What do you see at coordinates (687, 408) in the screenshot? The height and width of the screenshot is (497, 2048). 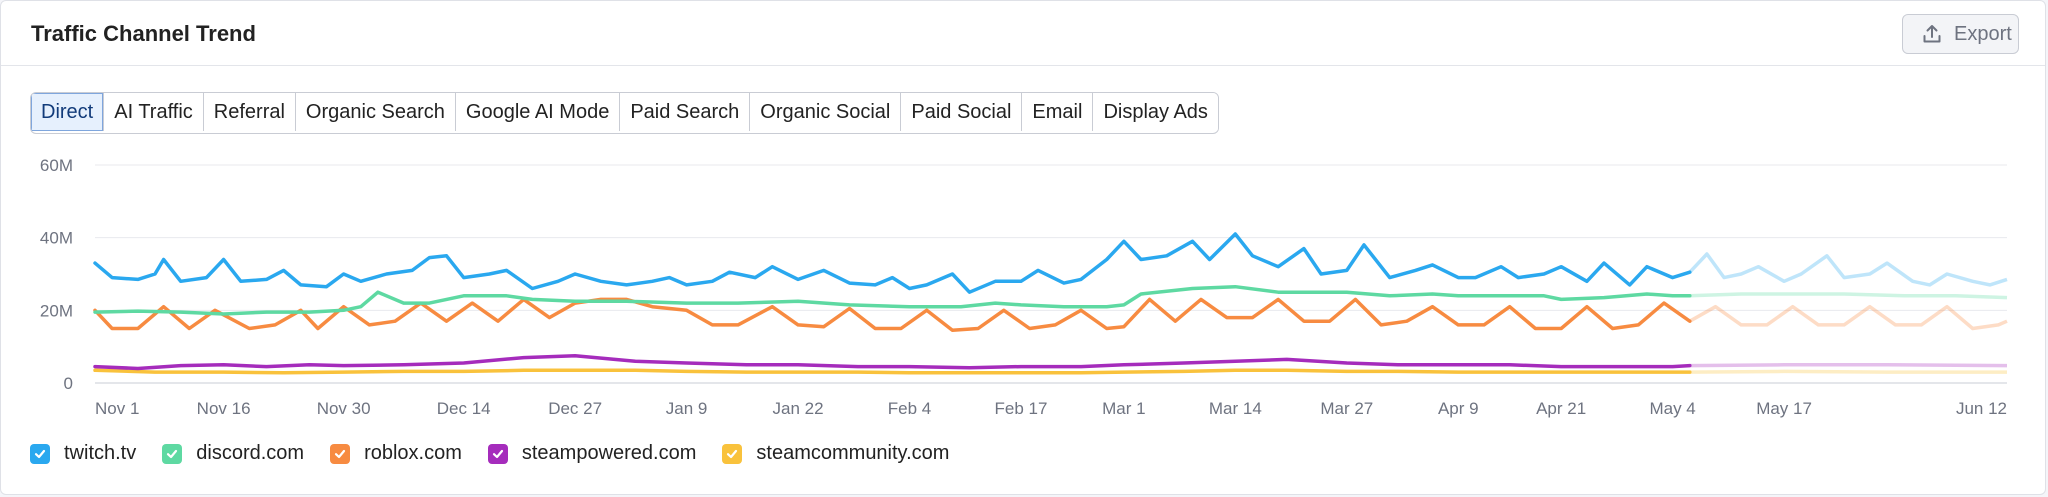 I see `x-tick-label: Jan 9` at bounding box center [687, 408].